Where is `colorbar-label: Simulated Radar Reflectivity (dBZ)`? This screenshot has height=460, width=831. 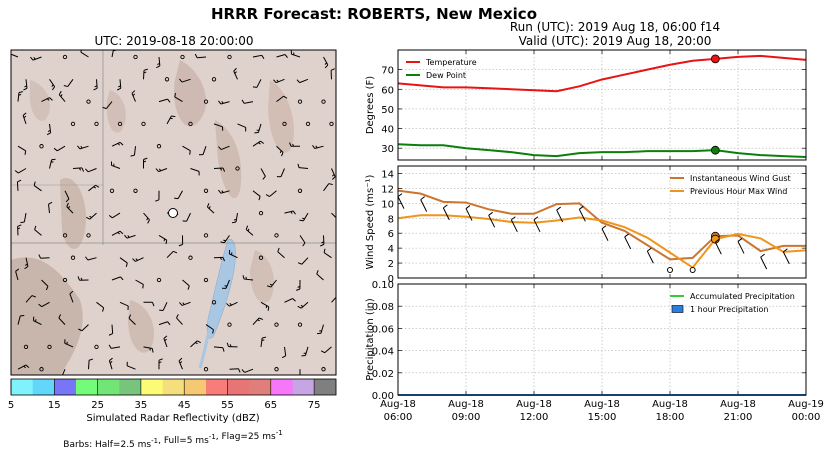
colorbar-label: Simulated Radar Reflectivity (dBZ) is located at coordinates (172, 418).